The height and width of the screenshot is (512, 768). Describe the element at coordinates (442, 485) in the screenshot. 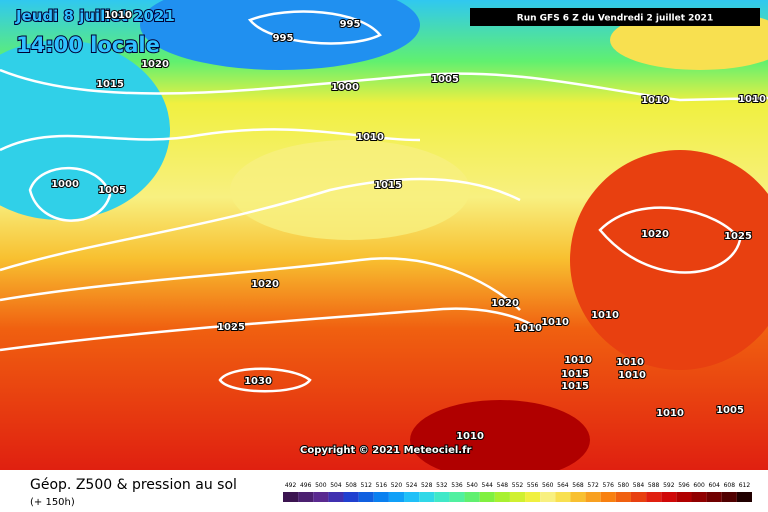

I see `colorbar-label: 532` at that location.